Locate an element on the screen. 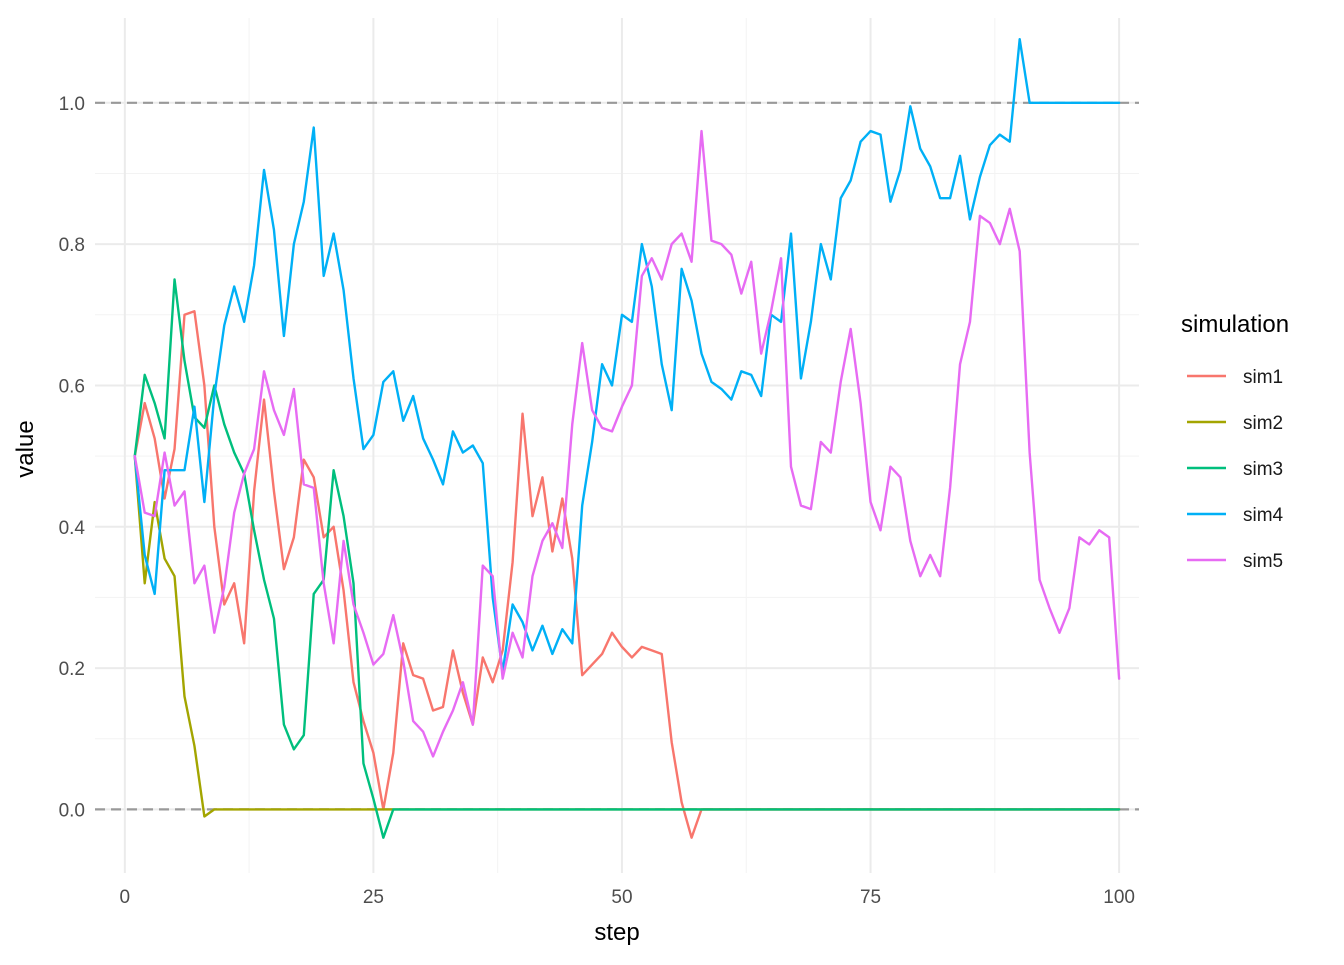  y-tick-label: 0.6 is located at coordinates (72, 386).